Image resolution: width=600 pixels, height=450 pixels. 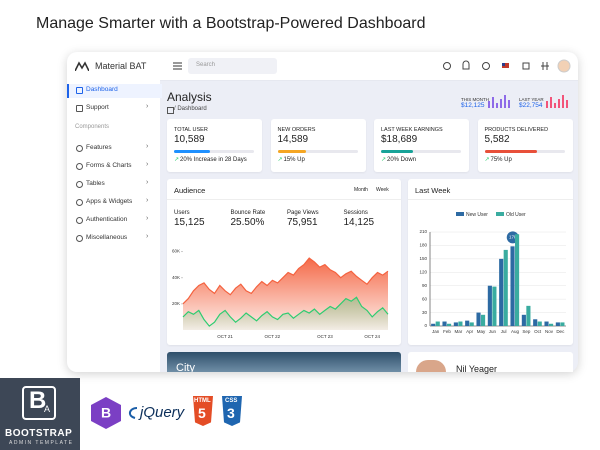 I want to click on stat-value: 5,582, so click(x=497, y=139).